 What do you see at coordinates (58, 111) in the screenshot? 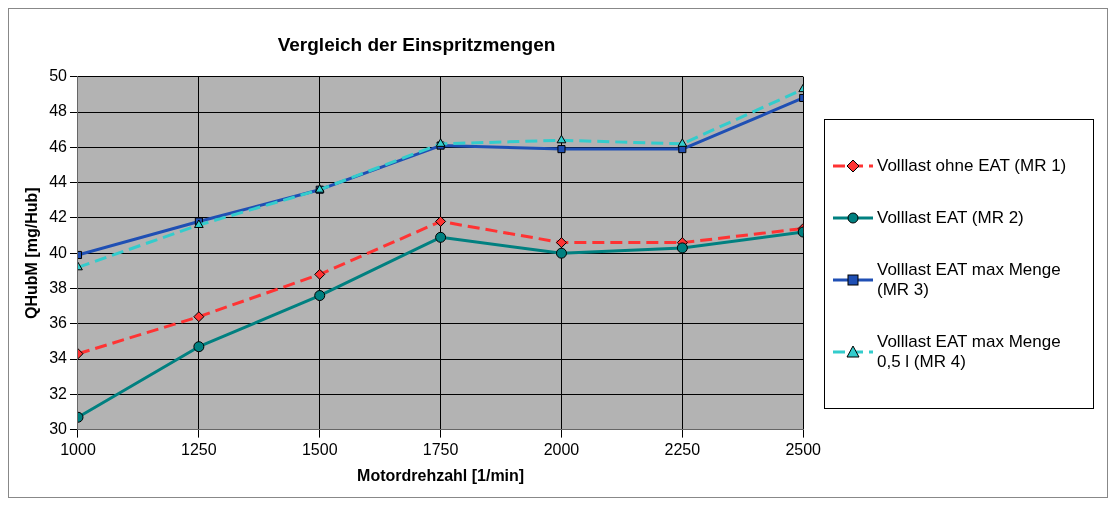
I see `y-tick-label: 48` at bounding box center [58, 111].